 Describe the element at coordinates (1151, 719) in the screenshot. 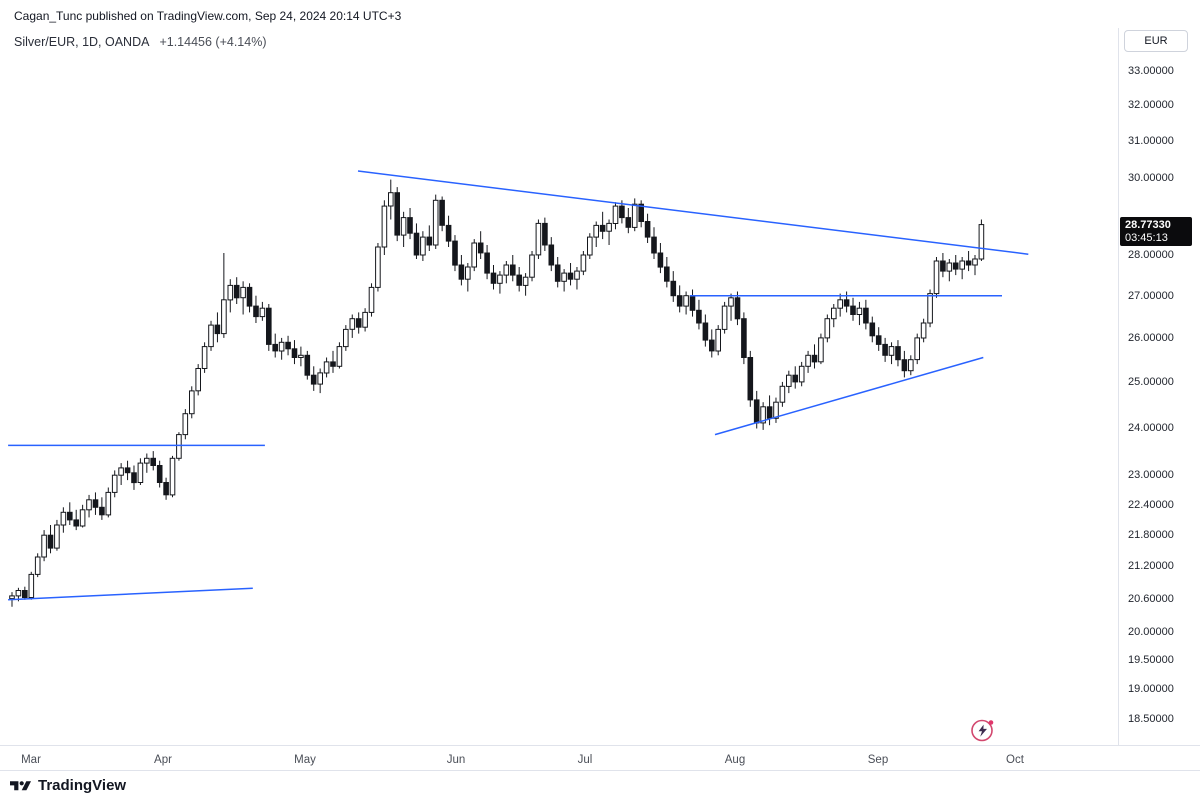

I see `price-tick-label: 18.50000` at that location.